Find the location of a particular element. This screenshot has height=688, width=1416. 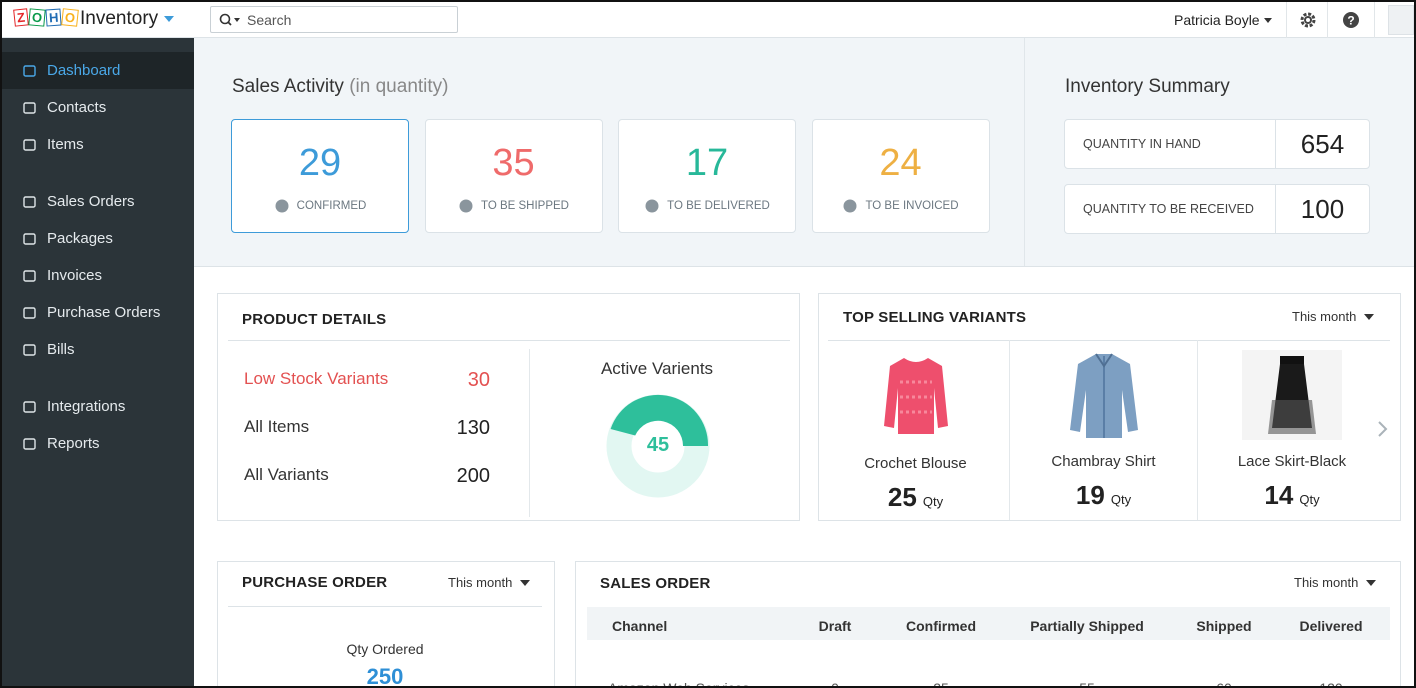

status-icon is located at coordinates (652, 206).